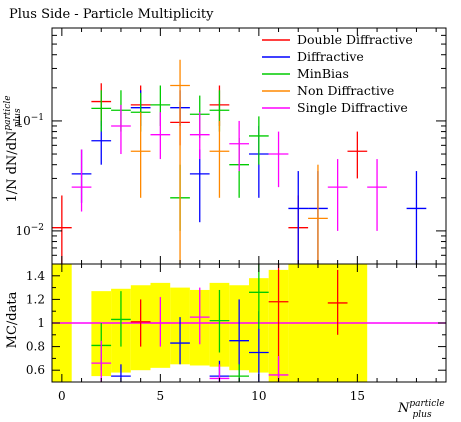 The image size is (461, 422). Describe the element at coordinates (239, 146) in the screenshot. I see `main-point-s4-p4` at that location.